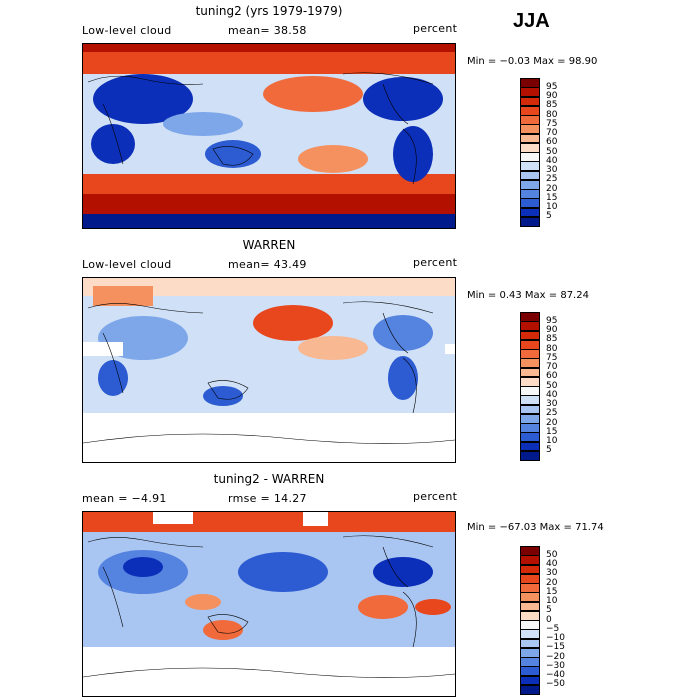  Describe the element at coordinates (269, 522) in the screenshot. I see `panel-3-arctic-band` at that location.